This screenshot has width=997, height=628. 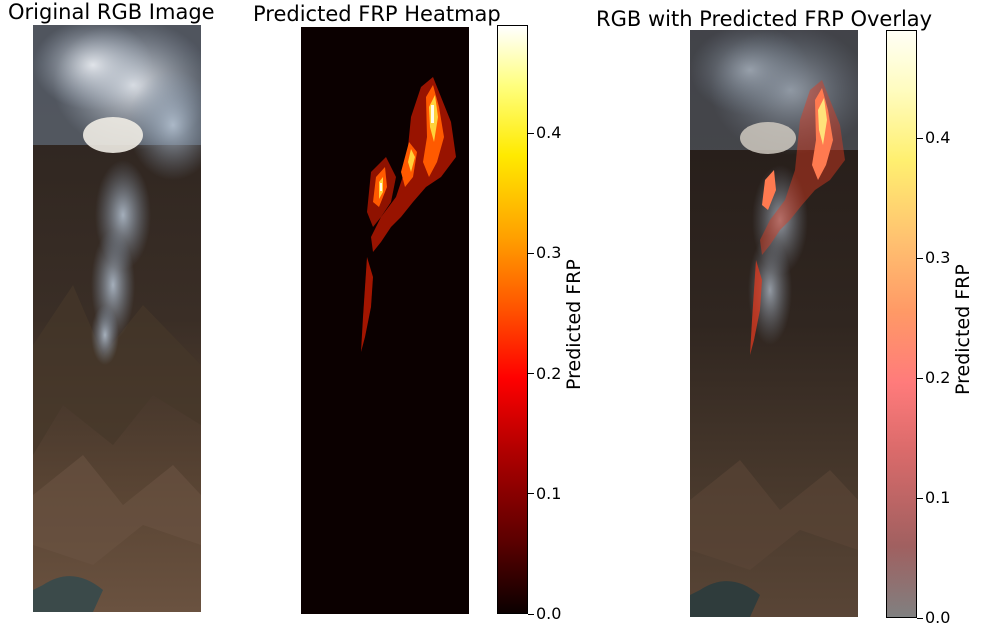 I want to click on heatmap-colorbar-label: Predicted FRP, so click(x=574, y=324).